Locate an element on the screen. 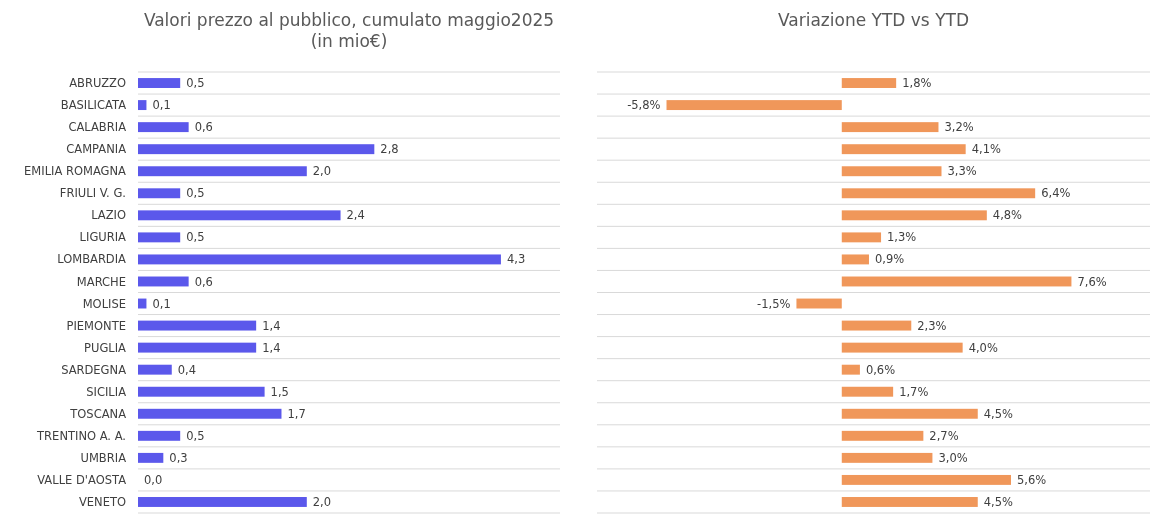 Image resolution: width=1160 pixels, height=528 pixels. data-label: 1,7 is located at coordinates (296, 413).